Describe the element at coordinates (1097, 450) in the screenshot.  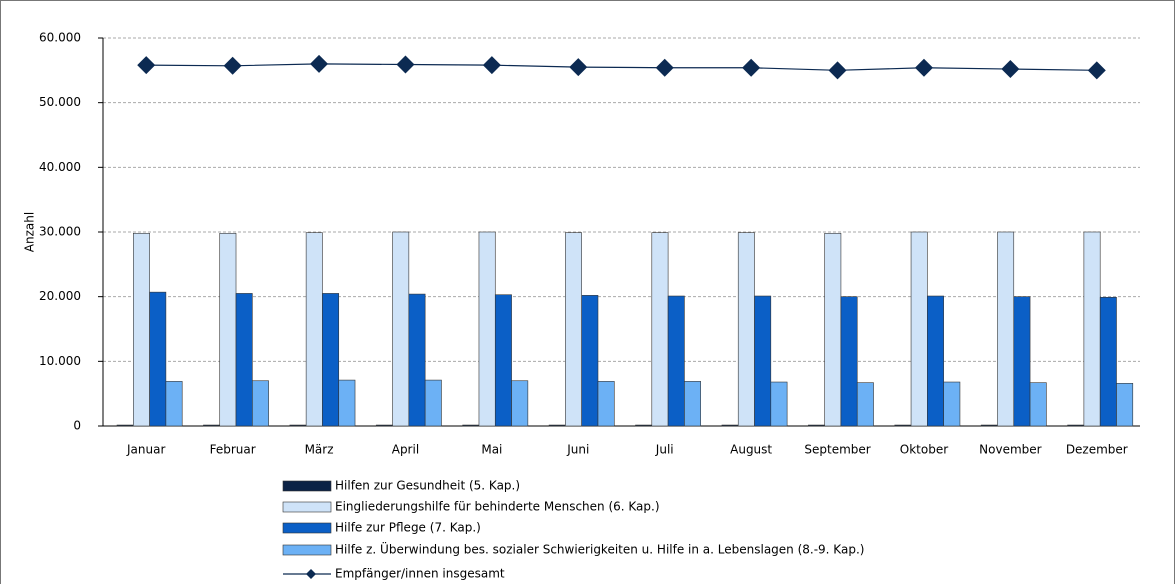
I see `x-tick-label: Dezember` at that location.